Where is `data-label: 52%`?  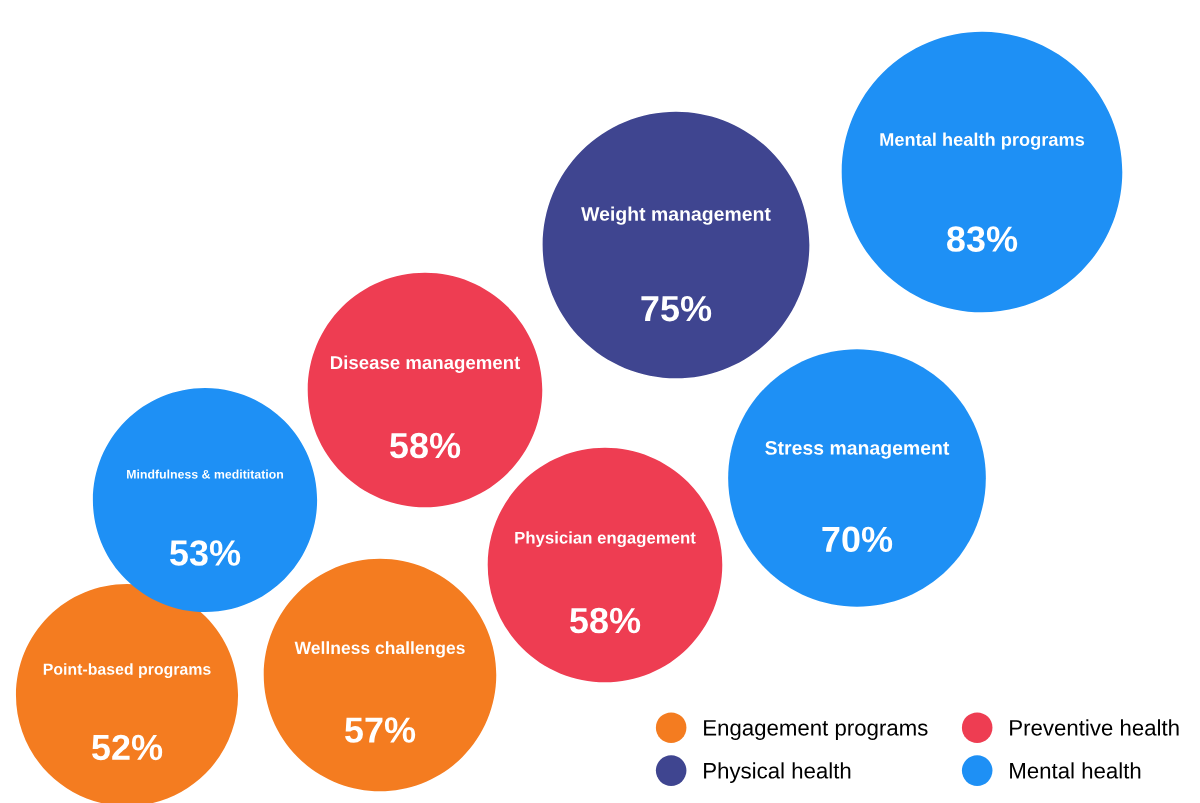
data-label: 52% is located at coordinates (127, 747).